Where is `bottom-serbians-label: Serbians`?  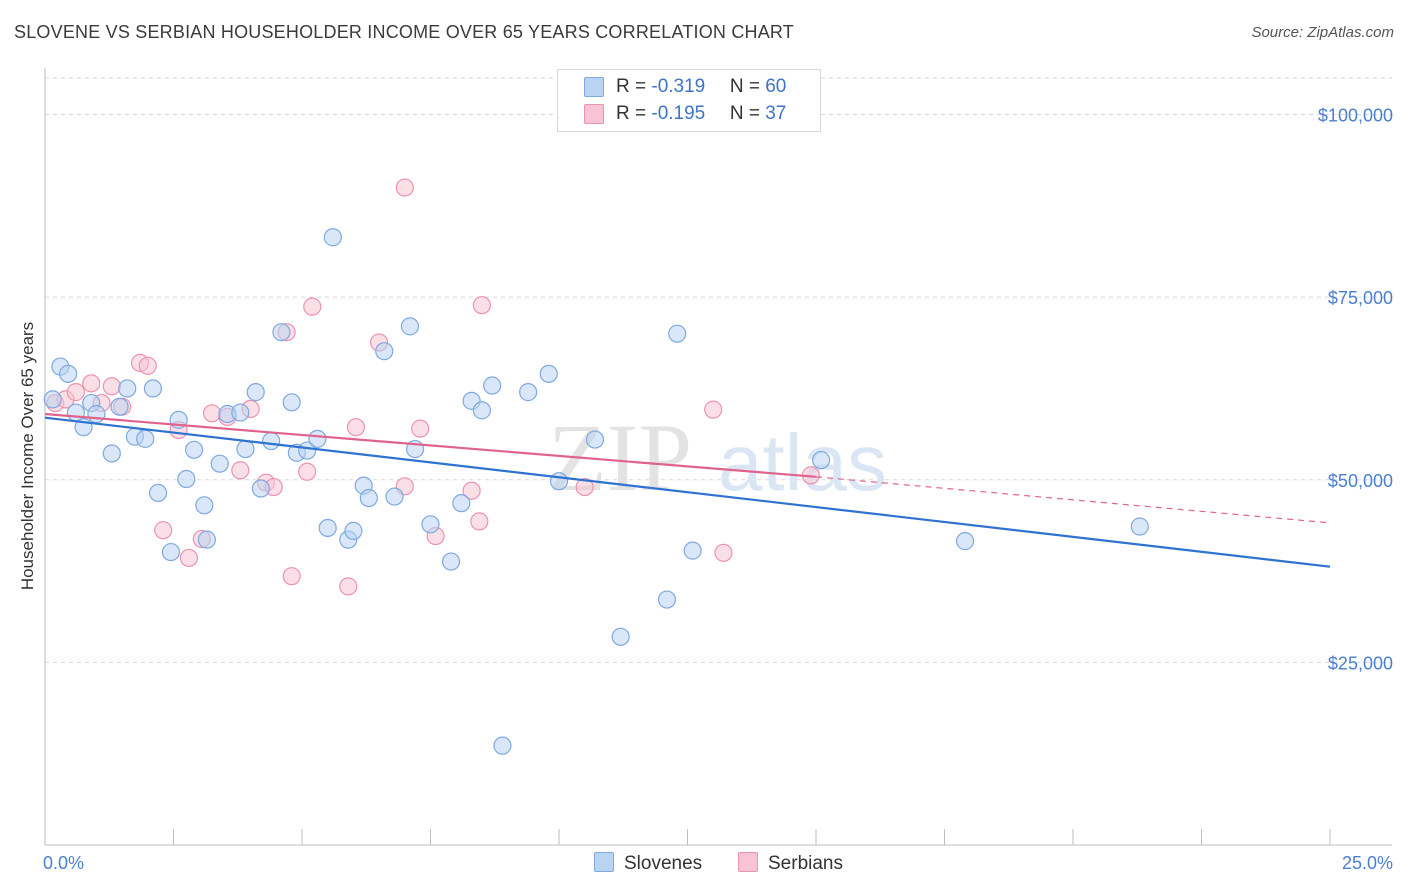
bottom-serbians-label: Serbians is located at coordinates (805, 863).